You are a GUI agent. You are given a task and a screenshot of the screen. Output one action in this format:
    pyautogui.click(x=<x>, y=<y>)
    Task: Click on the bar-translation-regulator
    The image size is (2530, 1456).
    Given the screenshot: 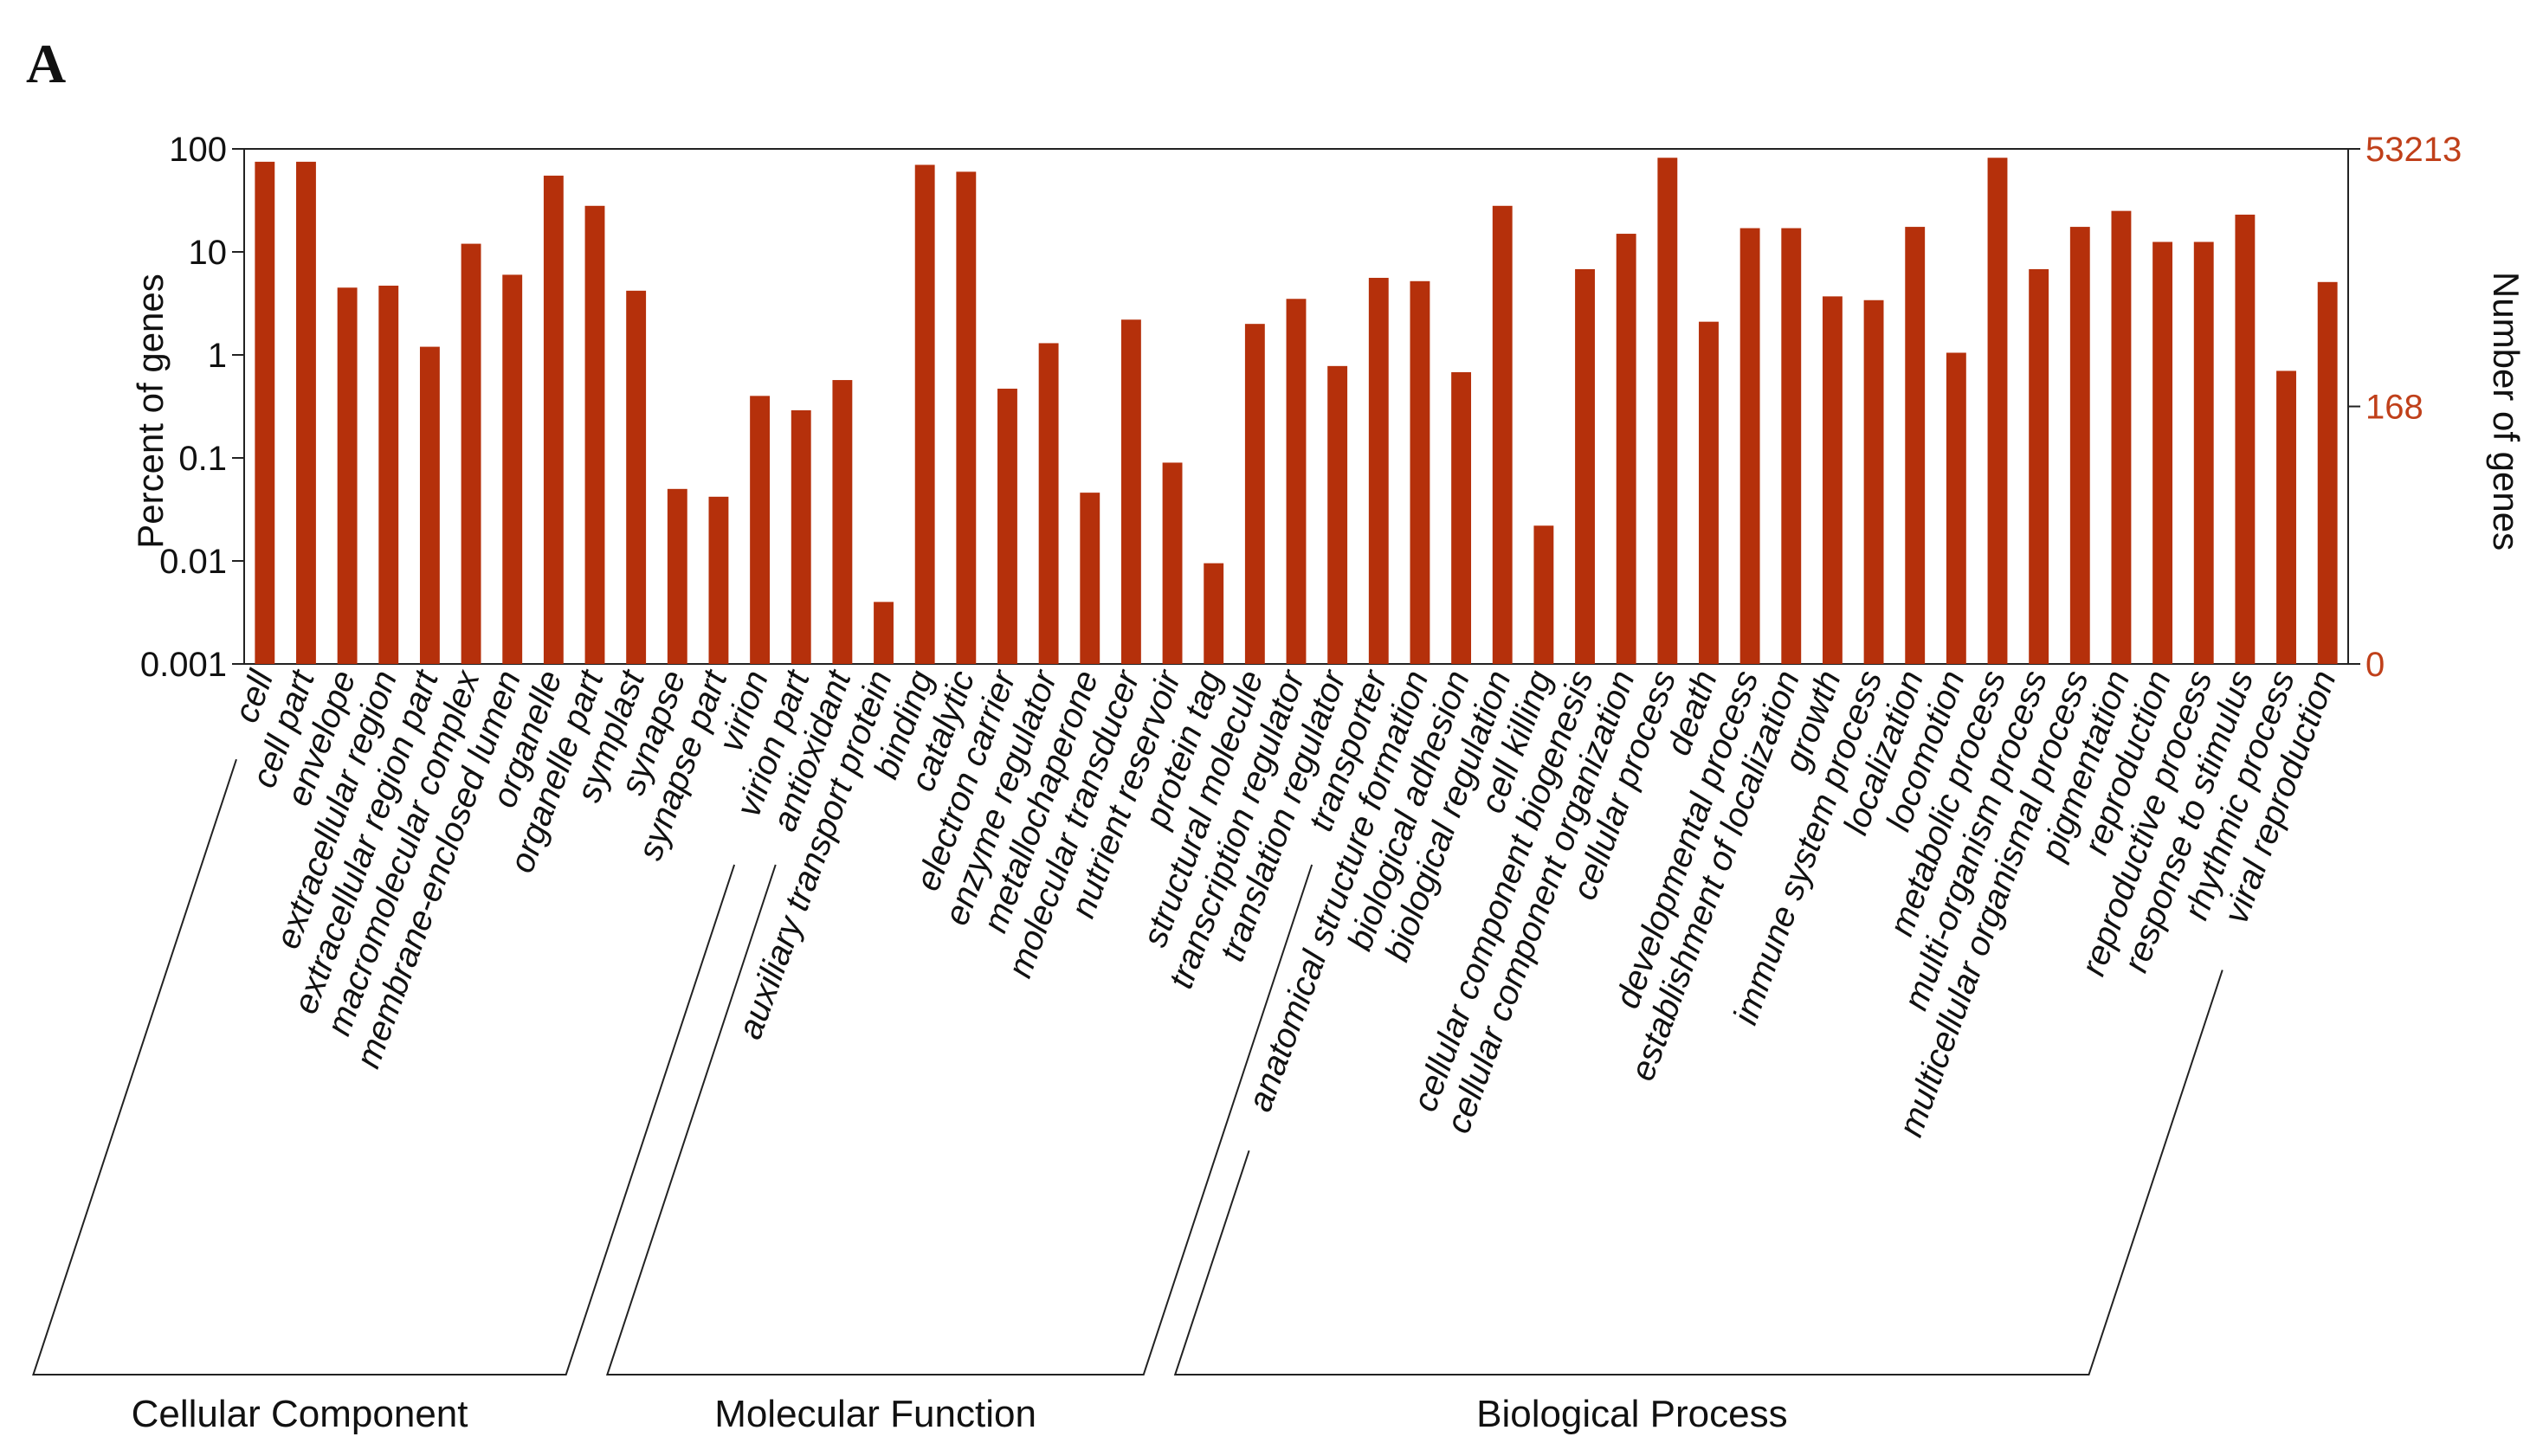 What is the action you would take?
    pyautogui.click(x=1337, y=514)
    